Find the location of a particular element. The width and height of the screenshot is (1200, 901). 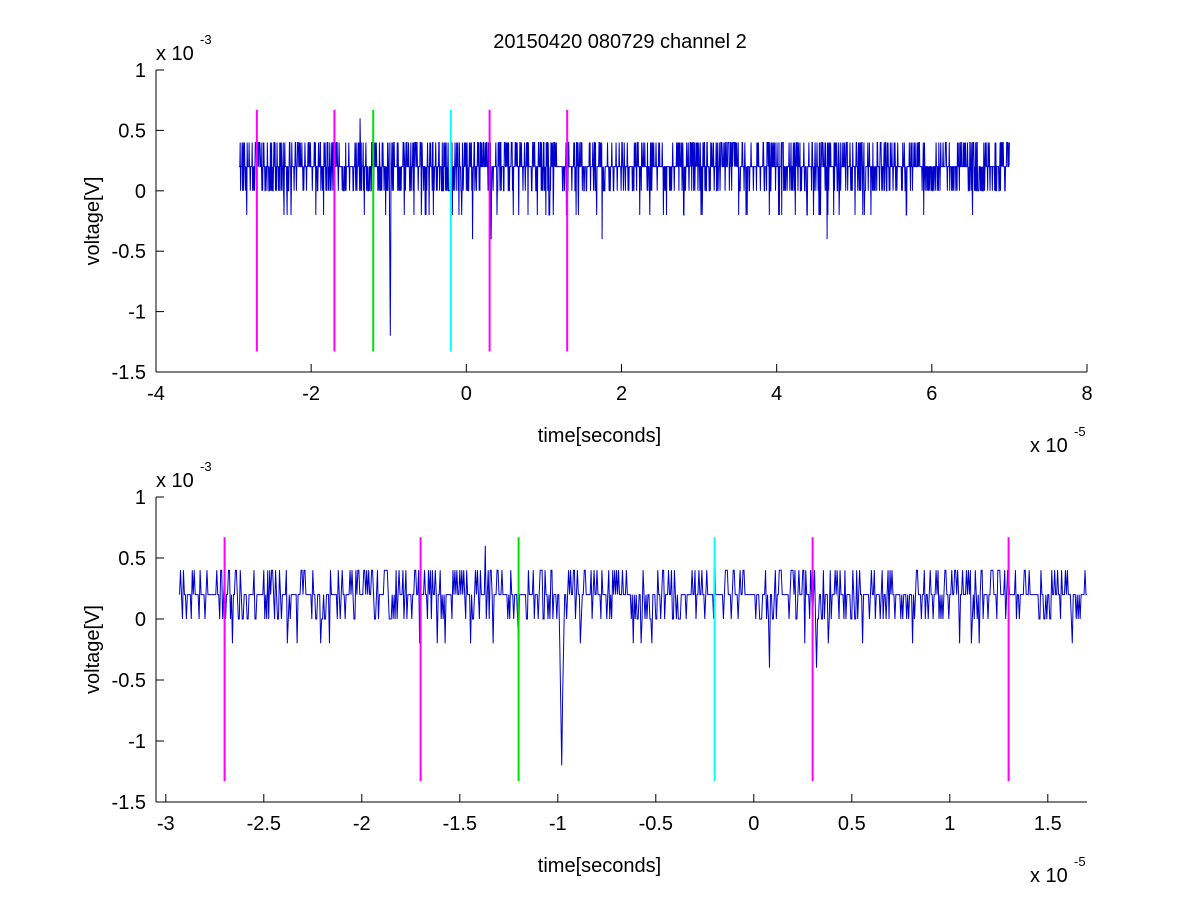

x-tick-label: -0.5 is located at coordinates (656, 824).